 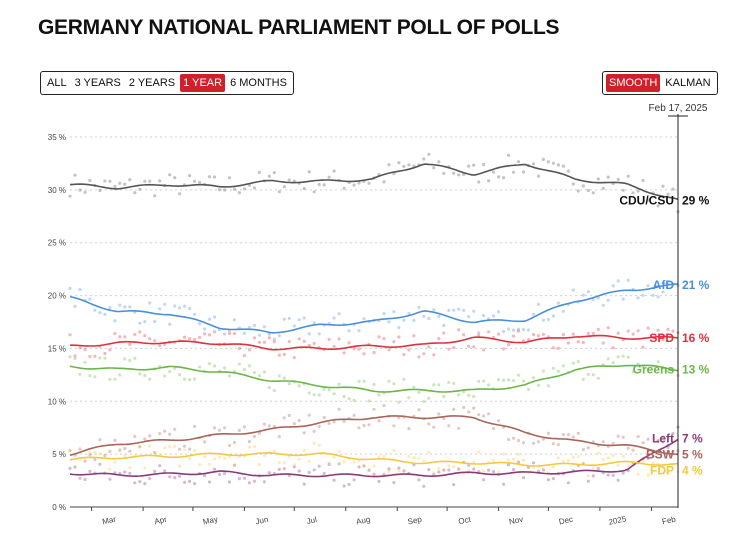 What do you see at coordinates (688, 83) in the screenshot?
I see `kalman-button: KALMAN` at bounding box center [688, 83].